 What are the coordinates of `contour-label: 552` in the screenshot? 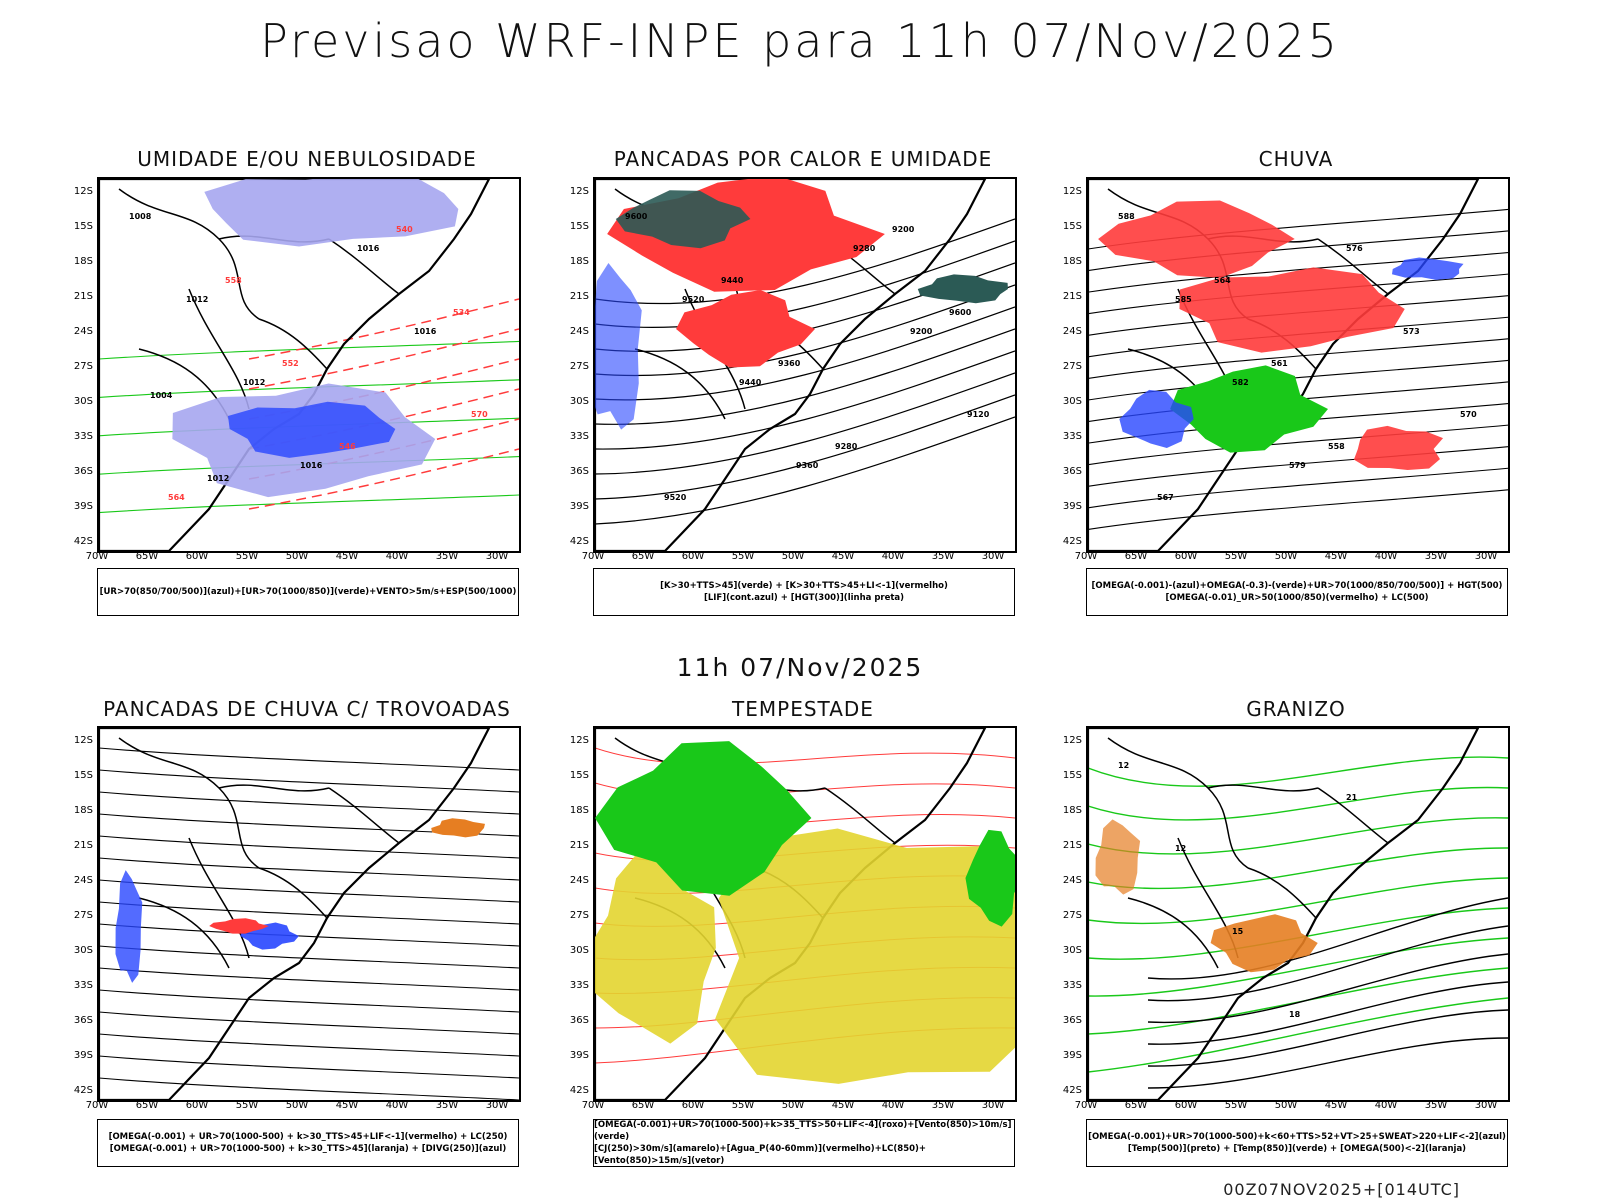 It's located at (290, 363).